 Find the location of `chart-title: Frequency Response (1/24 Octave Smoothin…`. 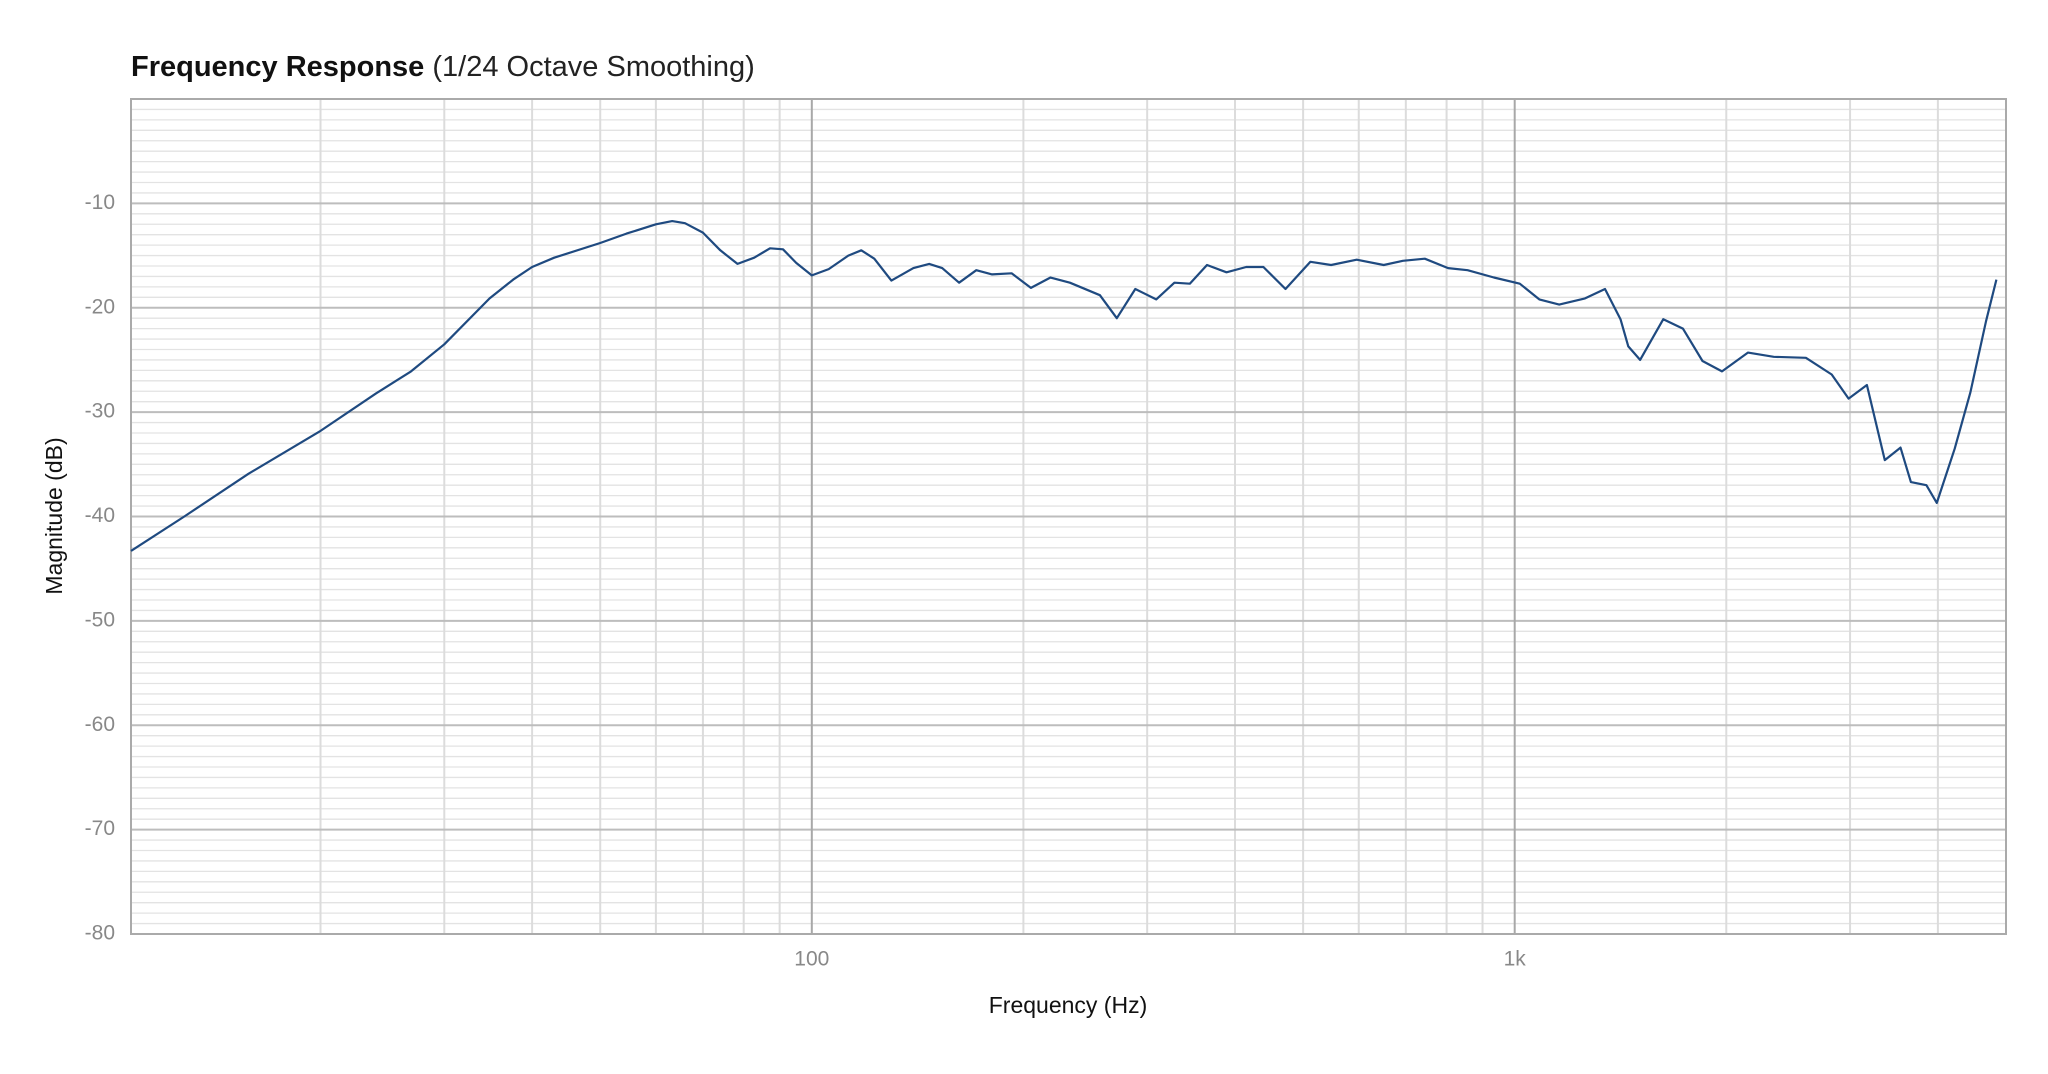

chart-title: Frequency Response (1/24 Octave Smoothin… is located at coordinates (443, 67).